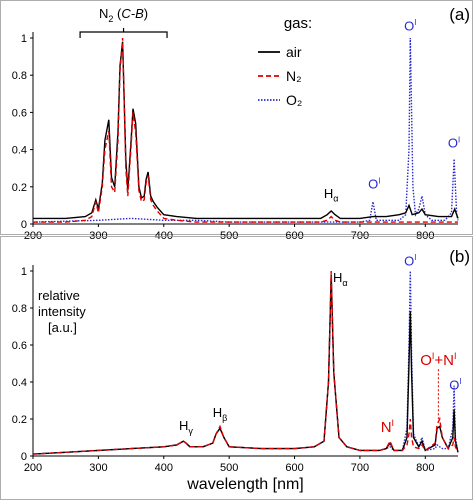  What do you see at coordinates (123, 33) in the screenshot?
I see `n2-band-bracket` at bounding box center [123, 33].